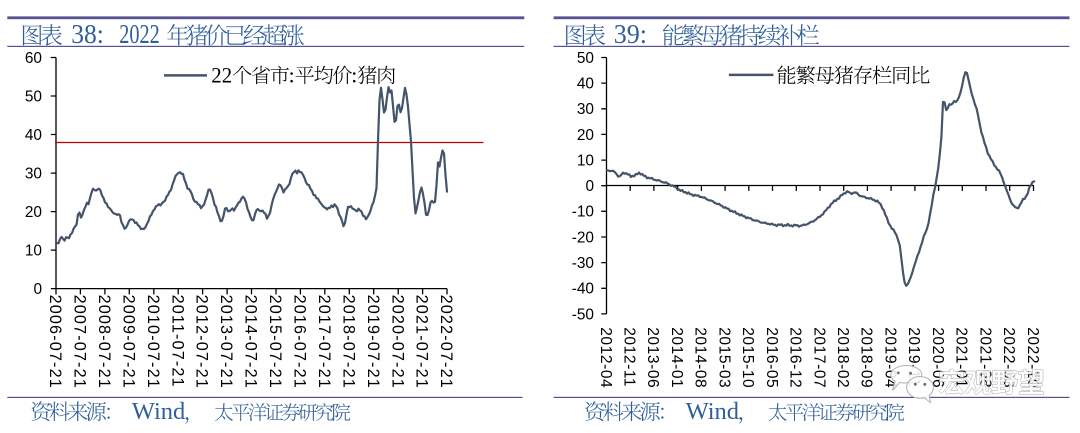  I want to click on svg-text: 2022, so click(139, 34).